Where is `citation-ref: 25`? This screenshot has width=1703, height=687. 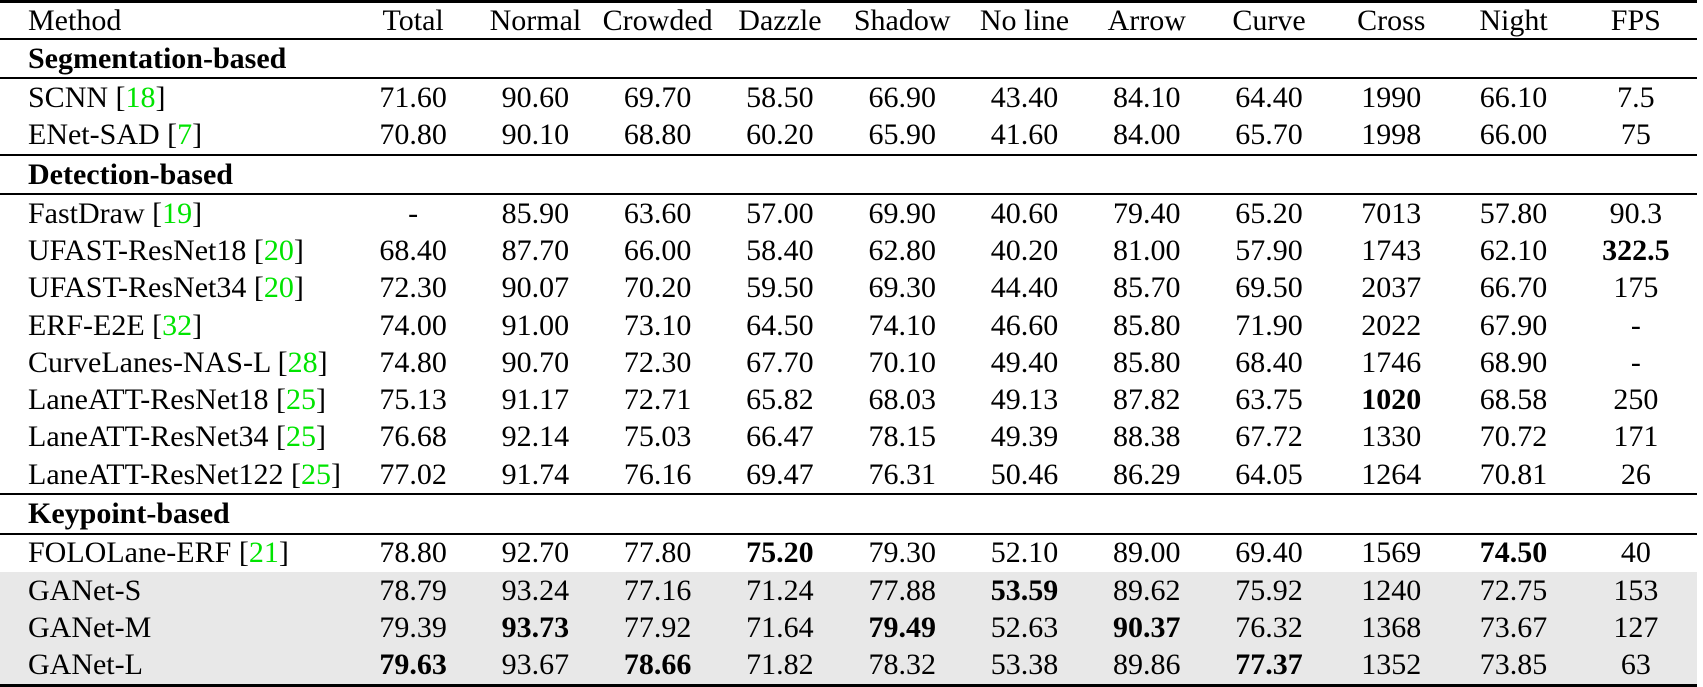 citation-ref: 25 is located at coordinates (301, 400).